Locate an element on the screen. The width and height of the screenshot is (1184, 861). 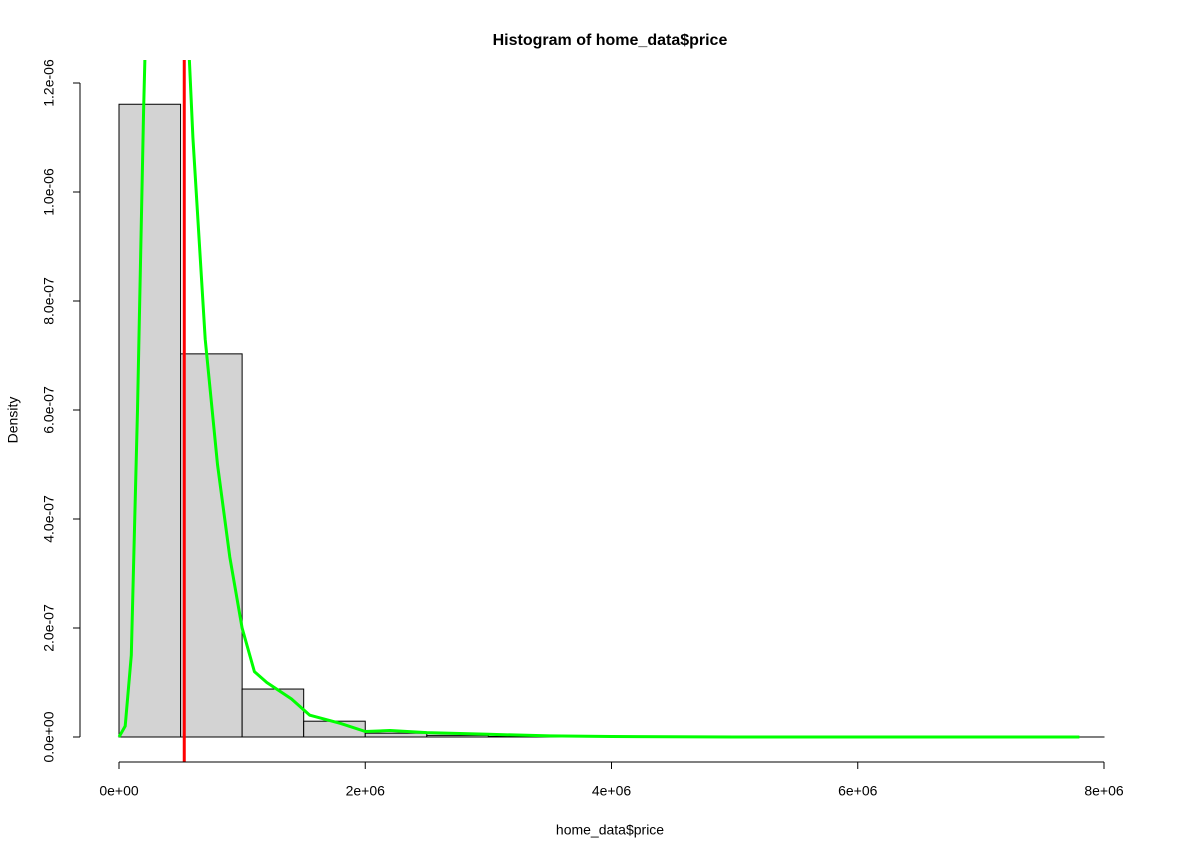
y-tick-label: 4.0e-07 is located at coordinates (49, 519).